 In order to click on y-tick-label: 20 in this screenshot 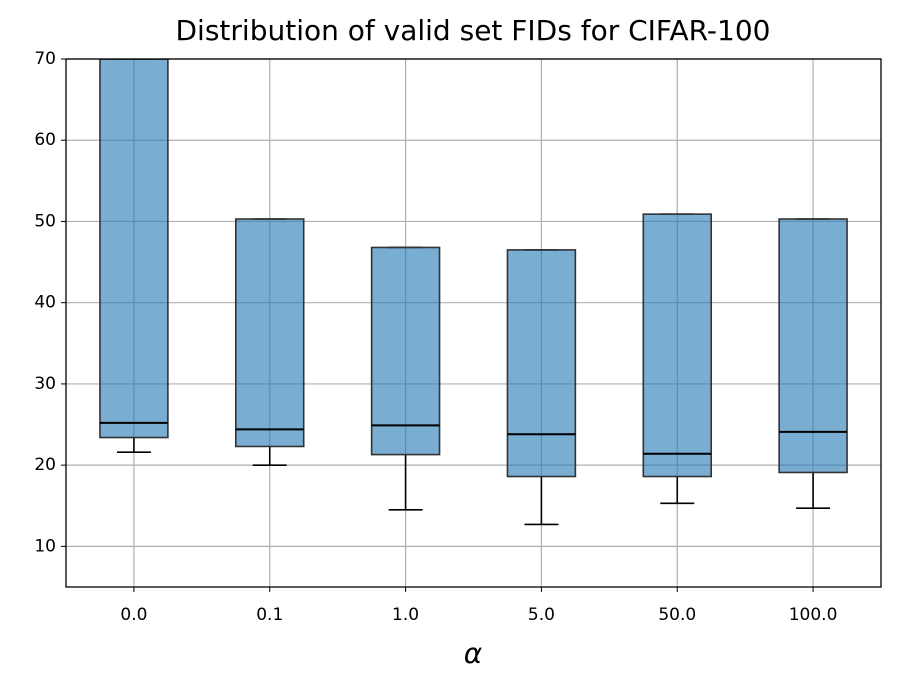, I will do `click(45, 465)`.